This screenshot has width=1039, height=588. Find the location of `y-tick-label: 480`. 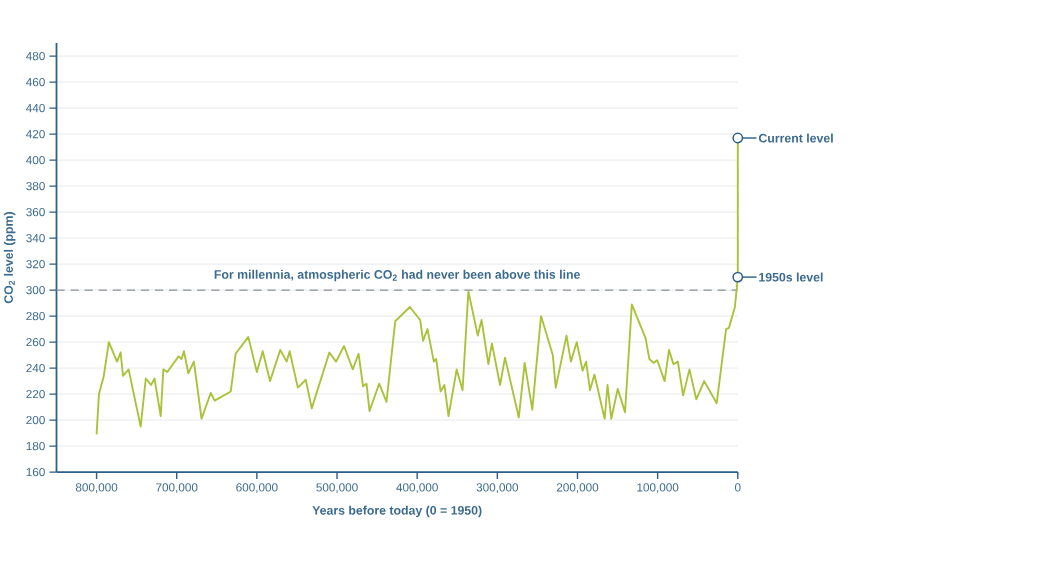

y-tick-label: 480 is located at coordinates (35, 56).